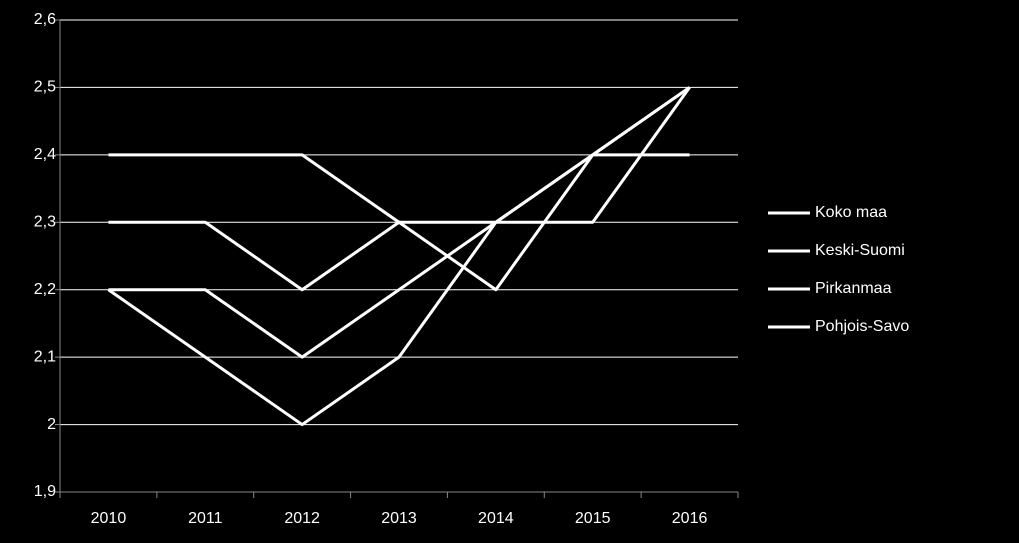  I want to click on x-tick-label: 2012, so click(302, 518).